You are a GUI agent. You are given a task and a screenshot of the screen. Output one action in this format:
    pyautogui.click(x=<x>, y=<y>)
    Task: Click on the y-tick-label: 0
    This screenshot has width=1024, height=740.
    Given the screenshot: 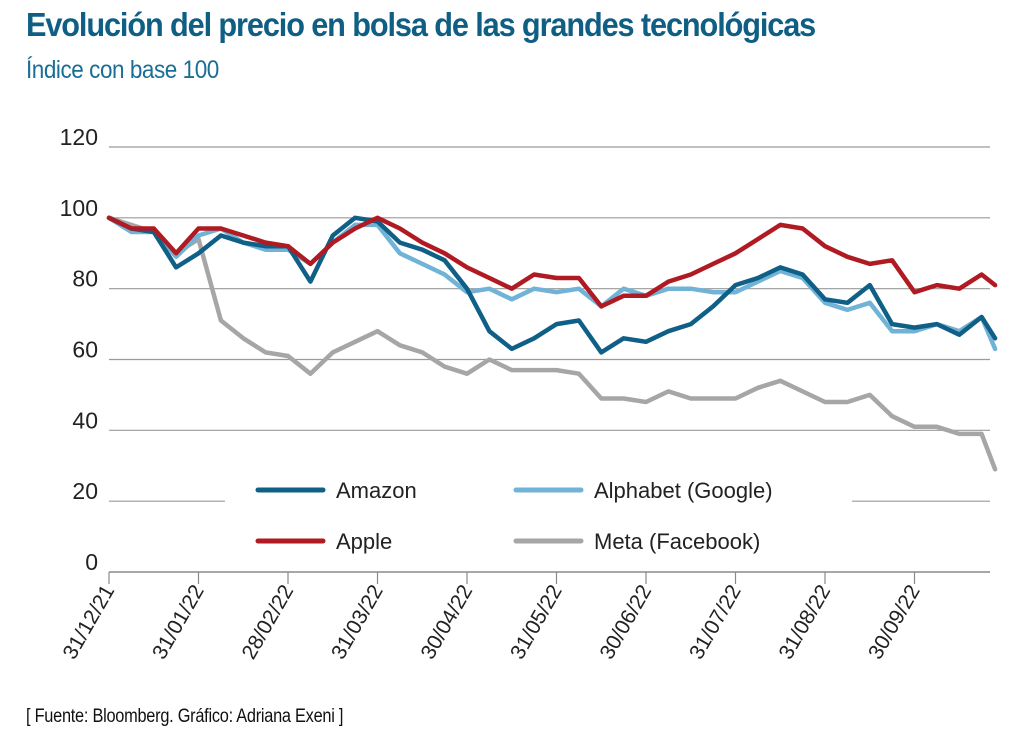 What is the action you would take?
    pyautogui.click(x=91, y=562)
    